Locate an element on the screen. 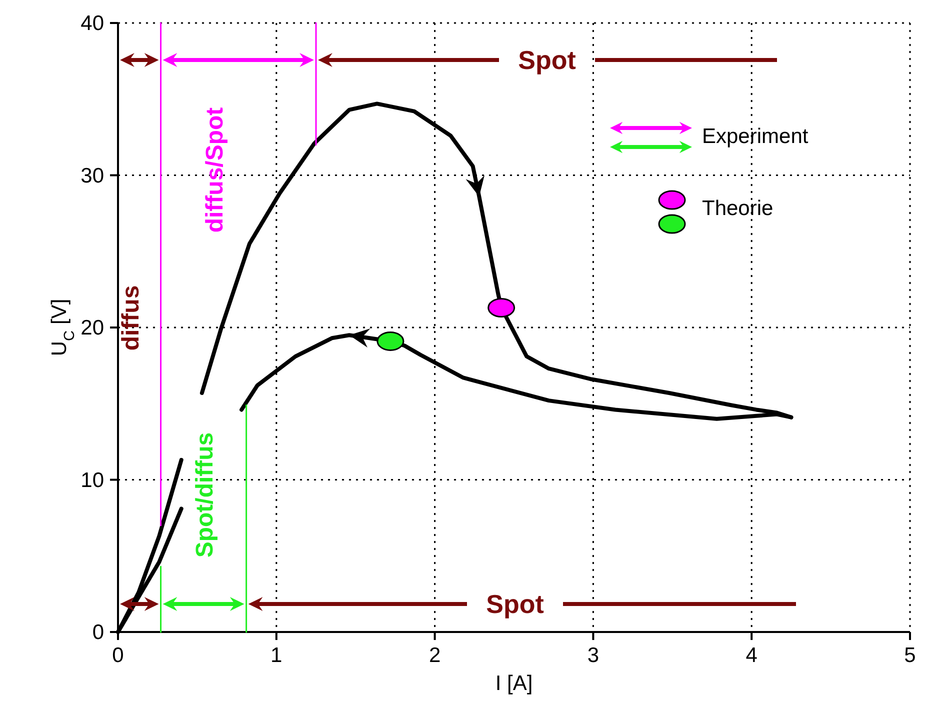  y-tick-label: 30 is located at coordinates (92, 176).